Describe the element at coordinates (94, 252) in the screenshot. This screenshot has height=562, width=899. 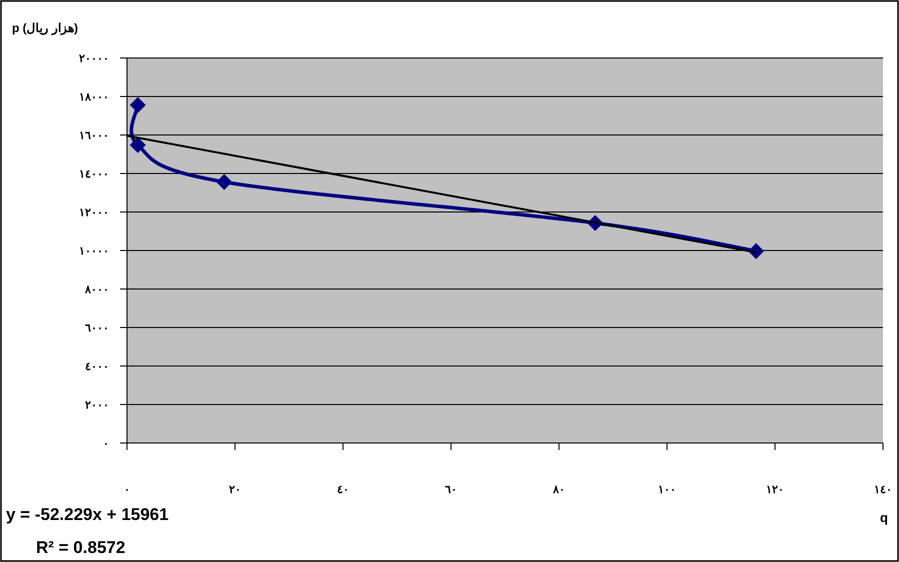
I see `y-tick-label: ١٠٠٠٠` at that location.